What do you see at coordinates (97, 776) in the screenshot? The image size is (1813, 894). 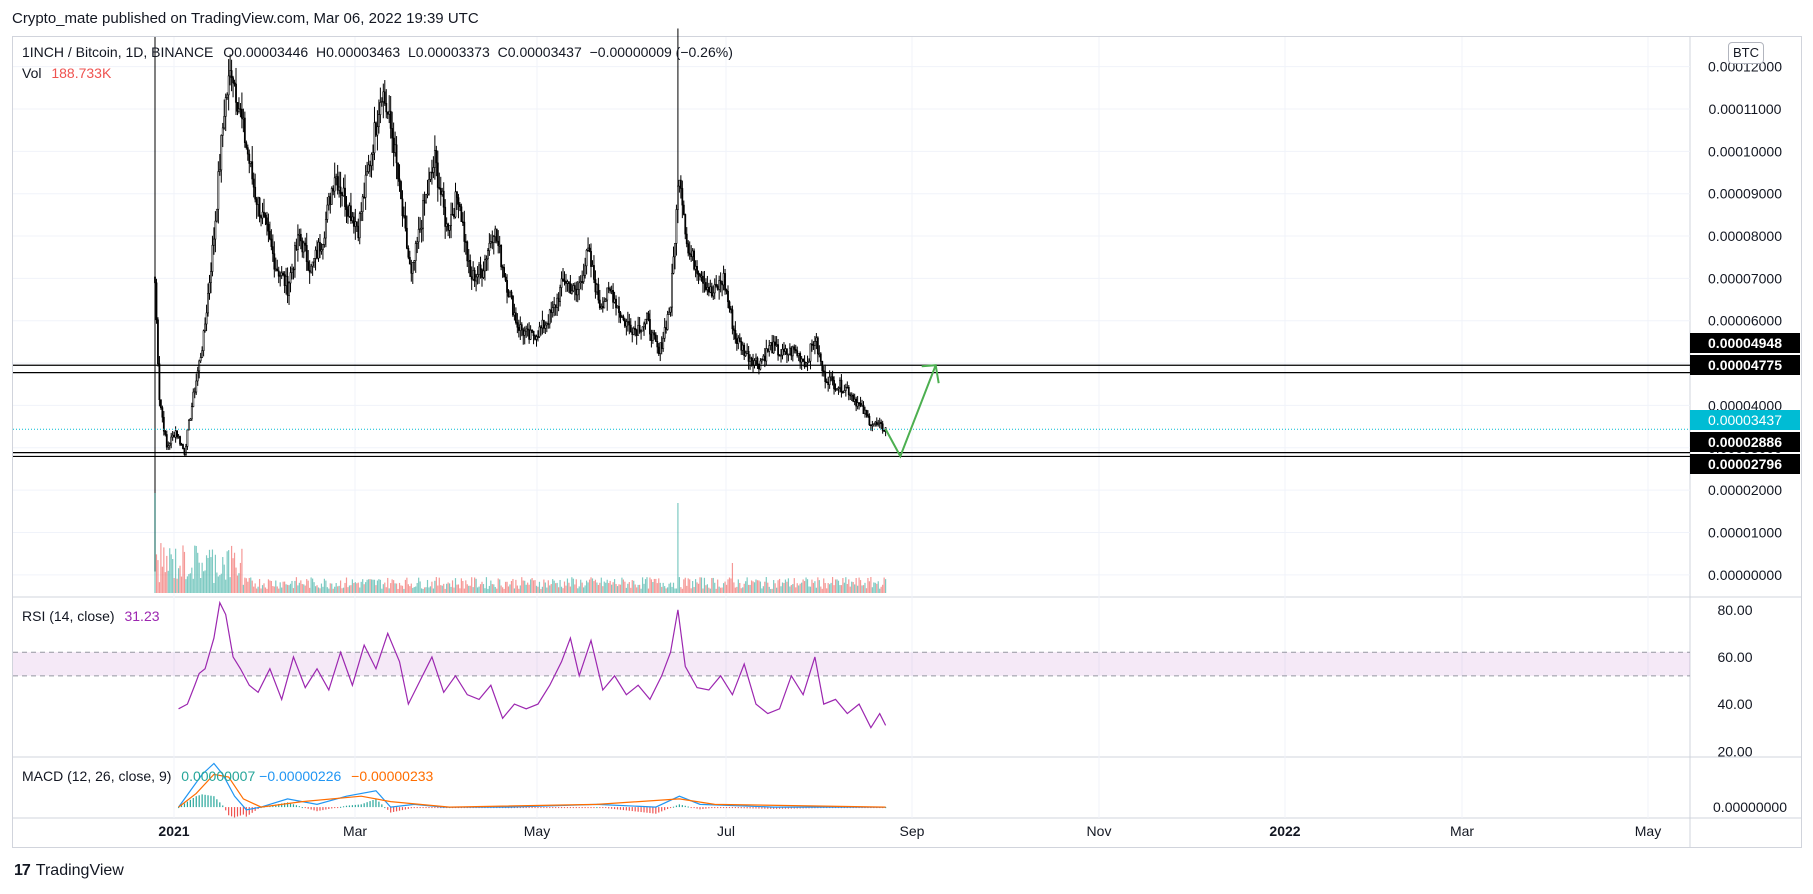 I see `macd-label: MACD (12, 26, close, 9)` at bounding box center [97, 776].